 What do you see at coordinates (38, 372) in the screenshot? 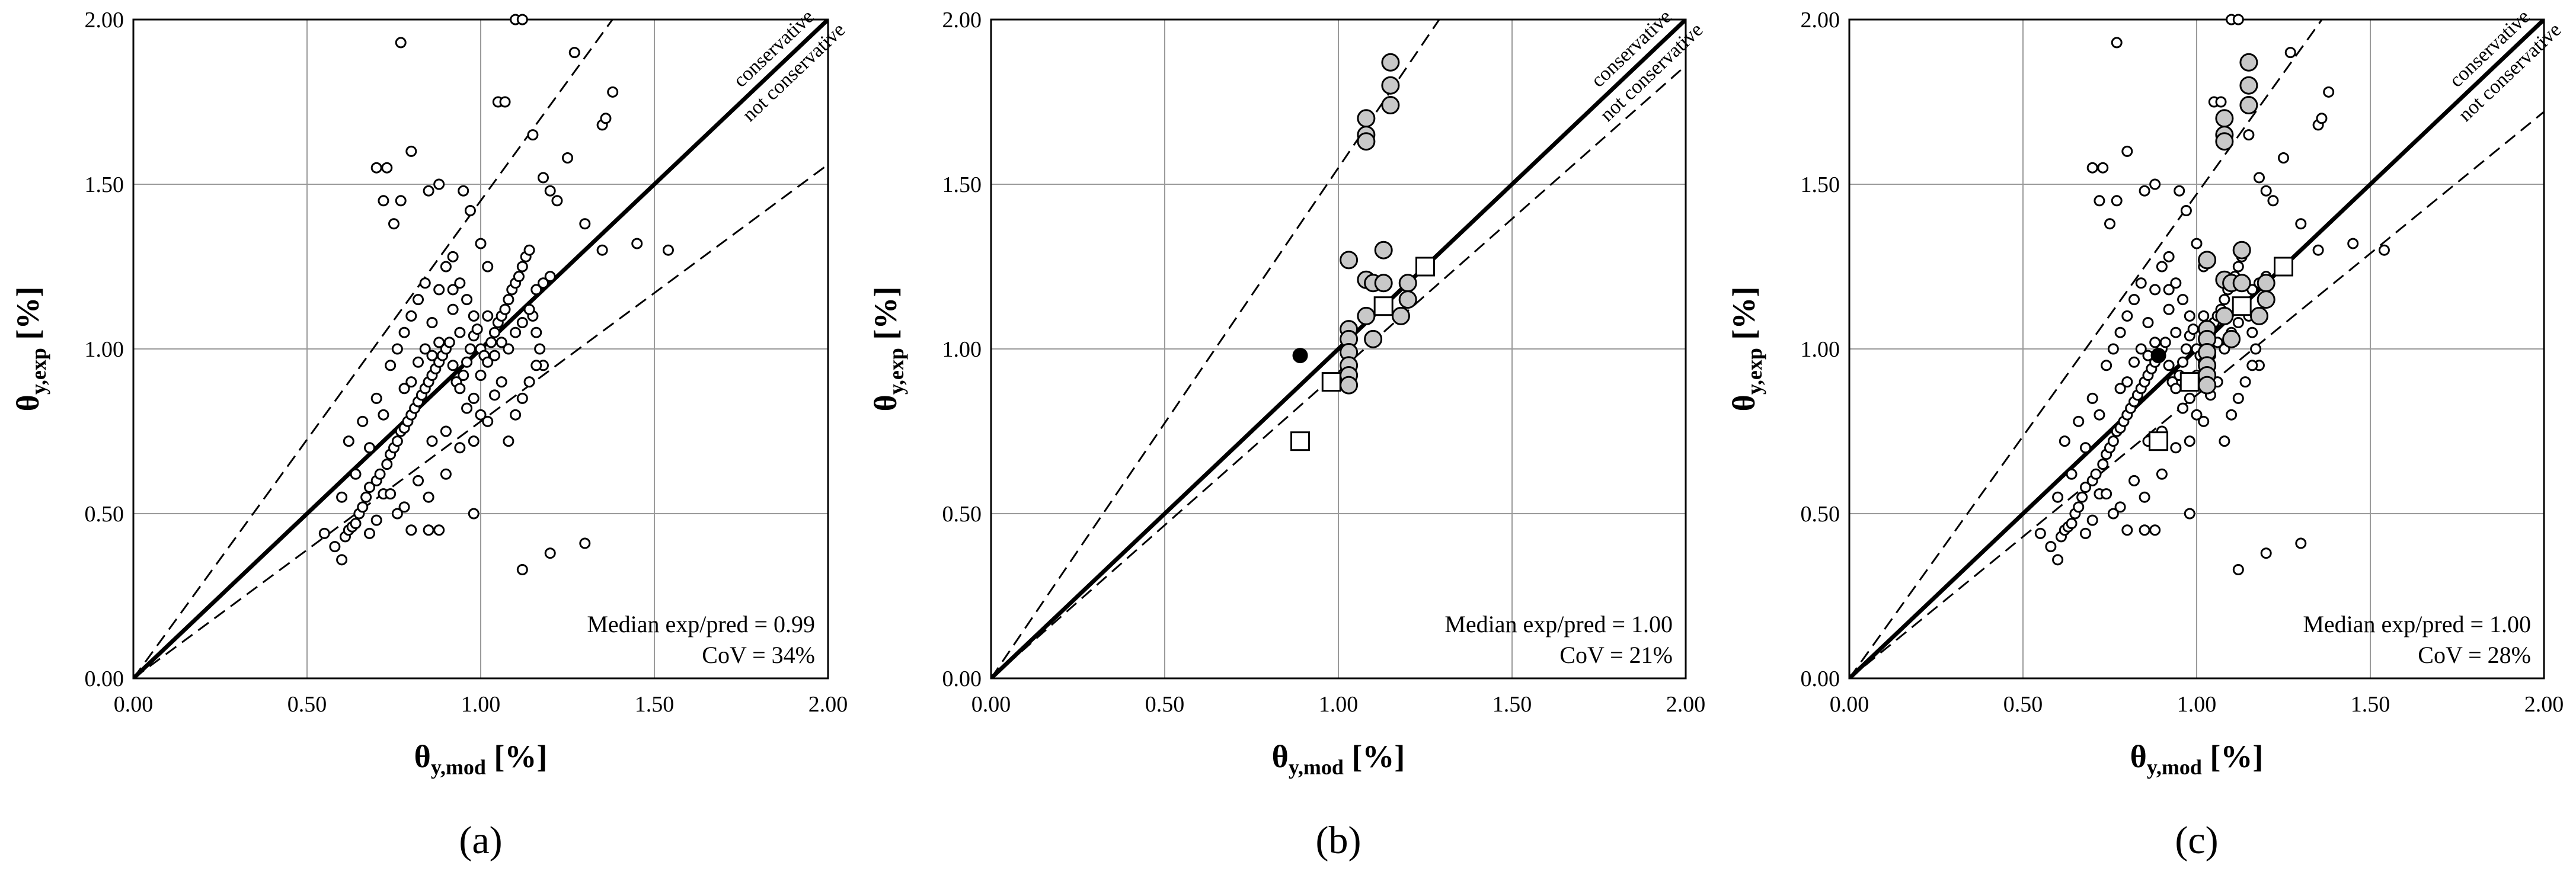
I see `y-axis-subscript: y,exp` at bounding box center [38, 372].